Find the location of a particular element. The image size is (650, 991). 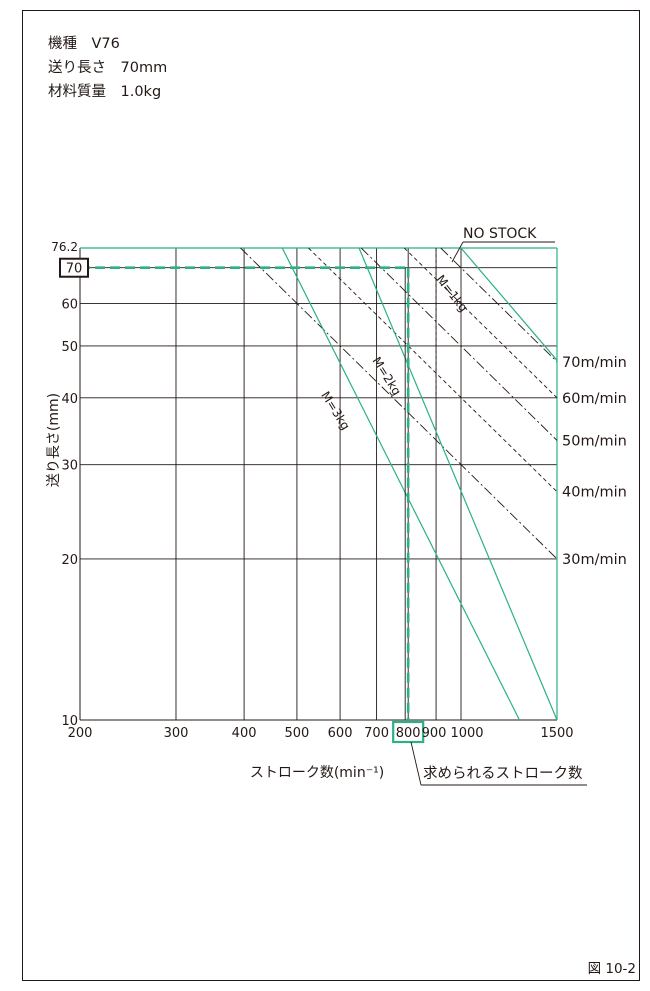

y-tick-label: 40 is located at coordinates (69, 399).